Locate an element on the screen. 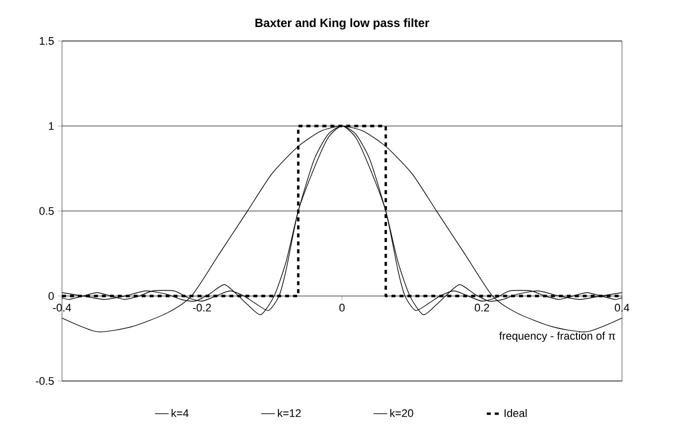  y-tick-label: -0.5 is located at coordinates (45, 381).